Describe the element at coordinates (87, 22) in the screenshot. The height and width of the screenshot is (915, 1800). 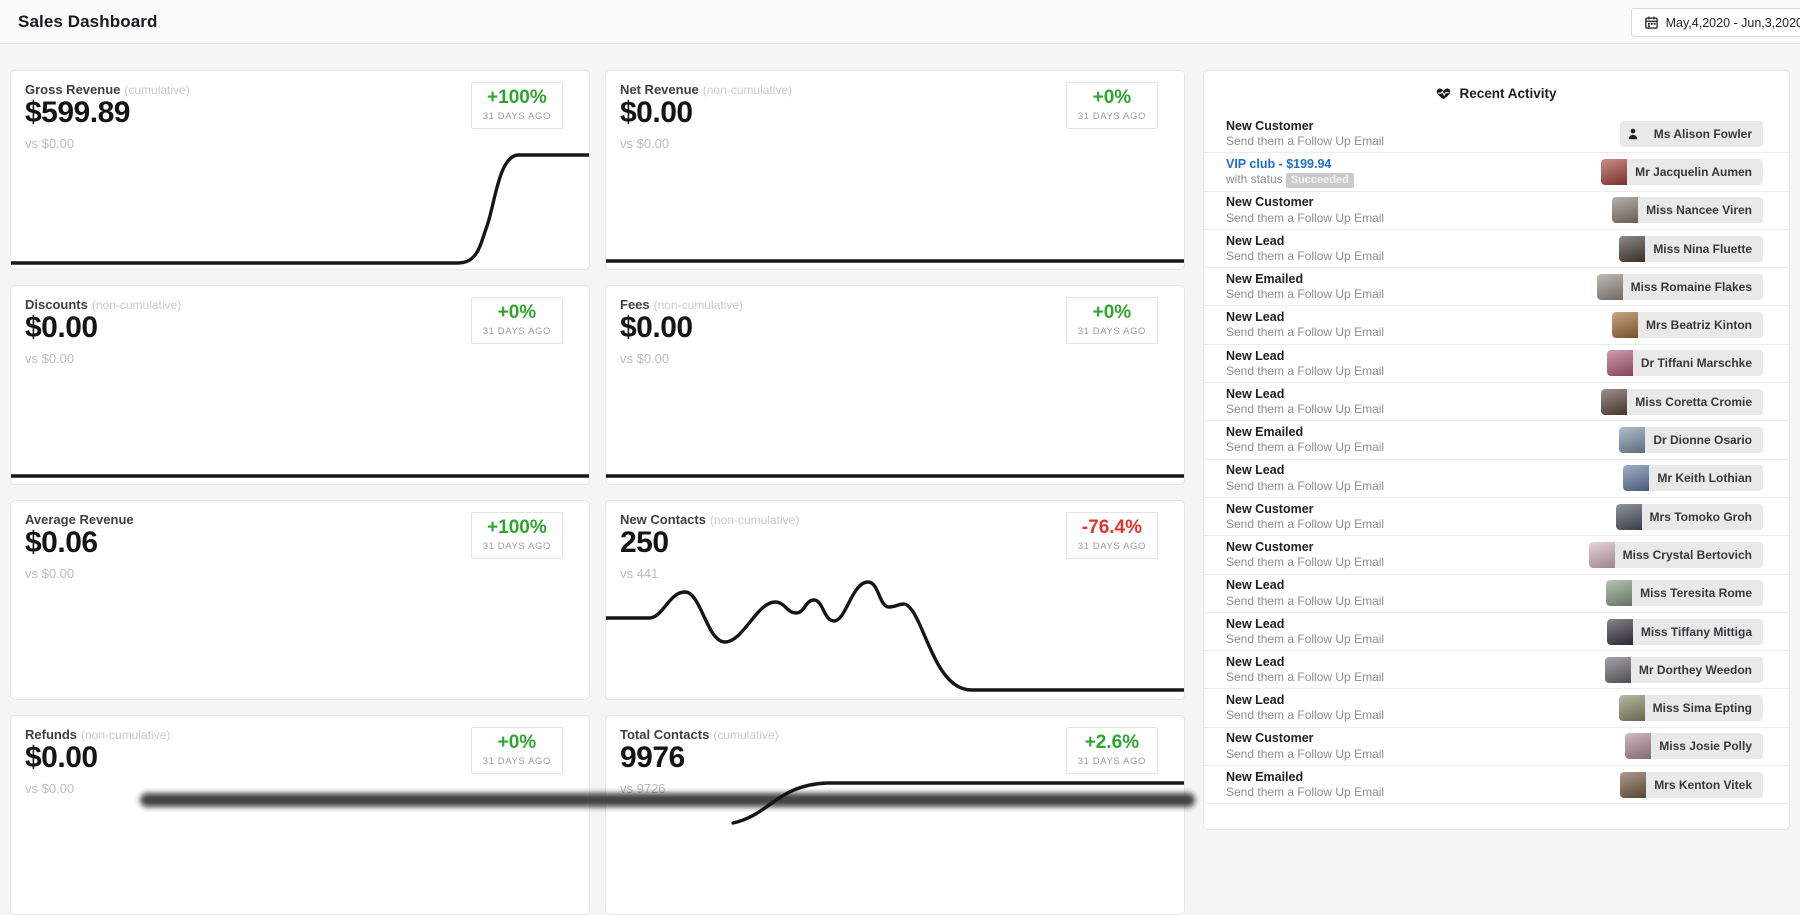
I see `page-title: Sales Dashboard` at that location.